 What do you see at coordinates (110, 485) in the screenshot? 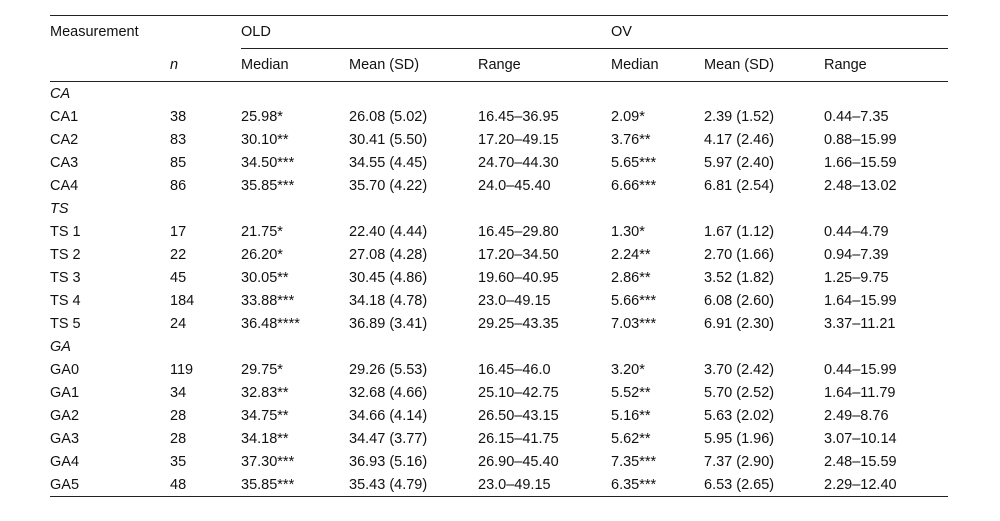
I see `row-label: GA5` at bounding box center [110, 485].